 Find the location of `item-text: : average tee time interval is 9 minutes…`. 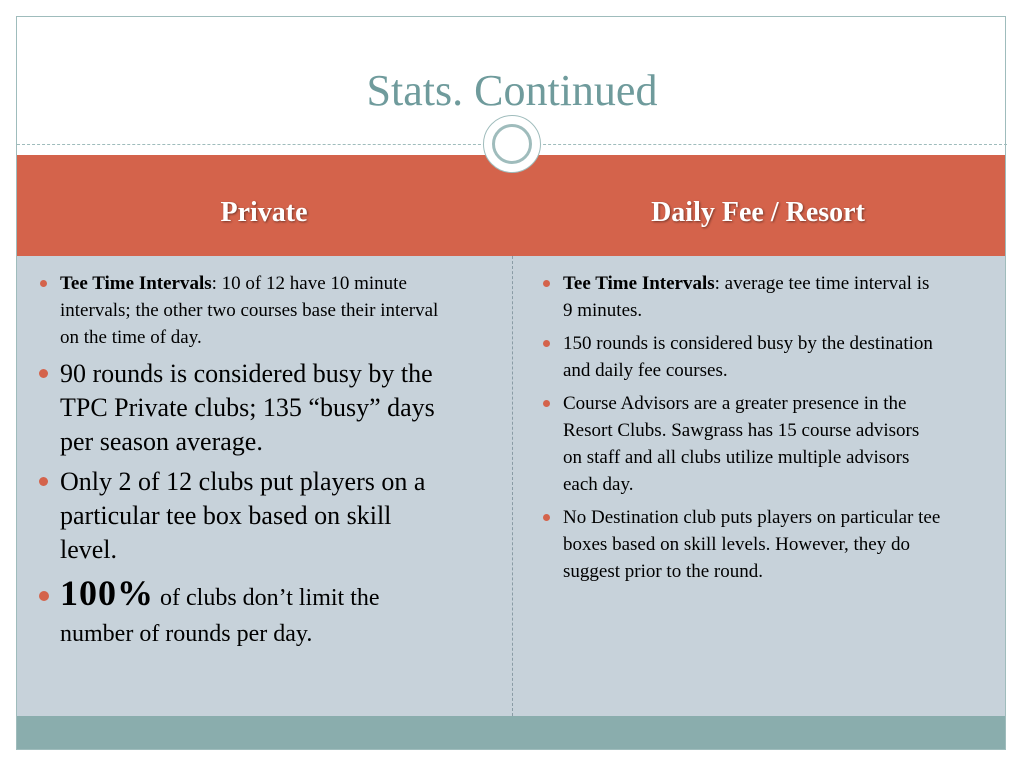

item-text: : average tee time interval is 9 minutes… is located at coordinates (746, 297).